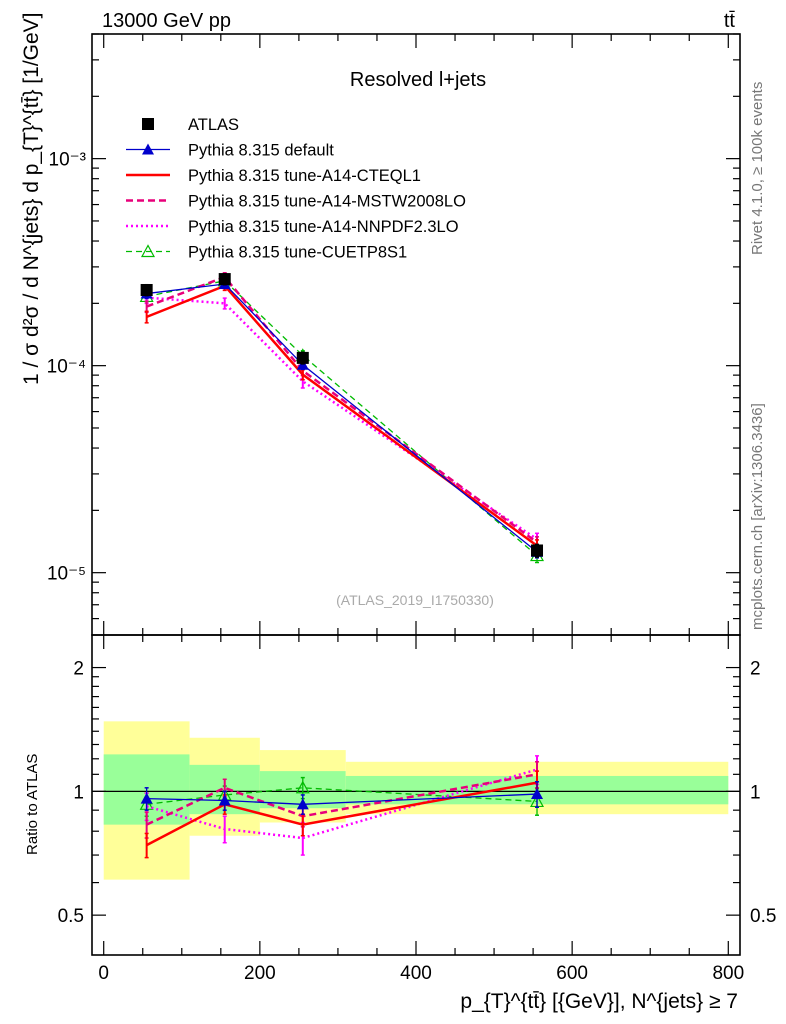 This screenshot has height=1024, width=786. I want to click on legend-entry-atlas: ATLAS, so click(190, 125).